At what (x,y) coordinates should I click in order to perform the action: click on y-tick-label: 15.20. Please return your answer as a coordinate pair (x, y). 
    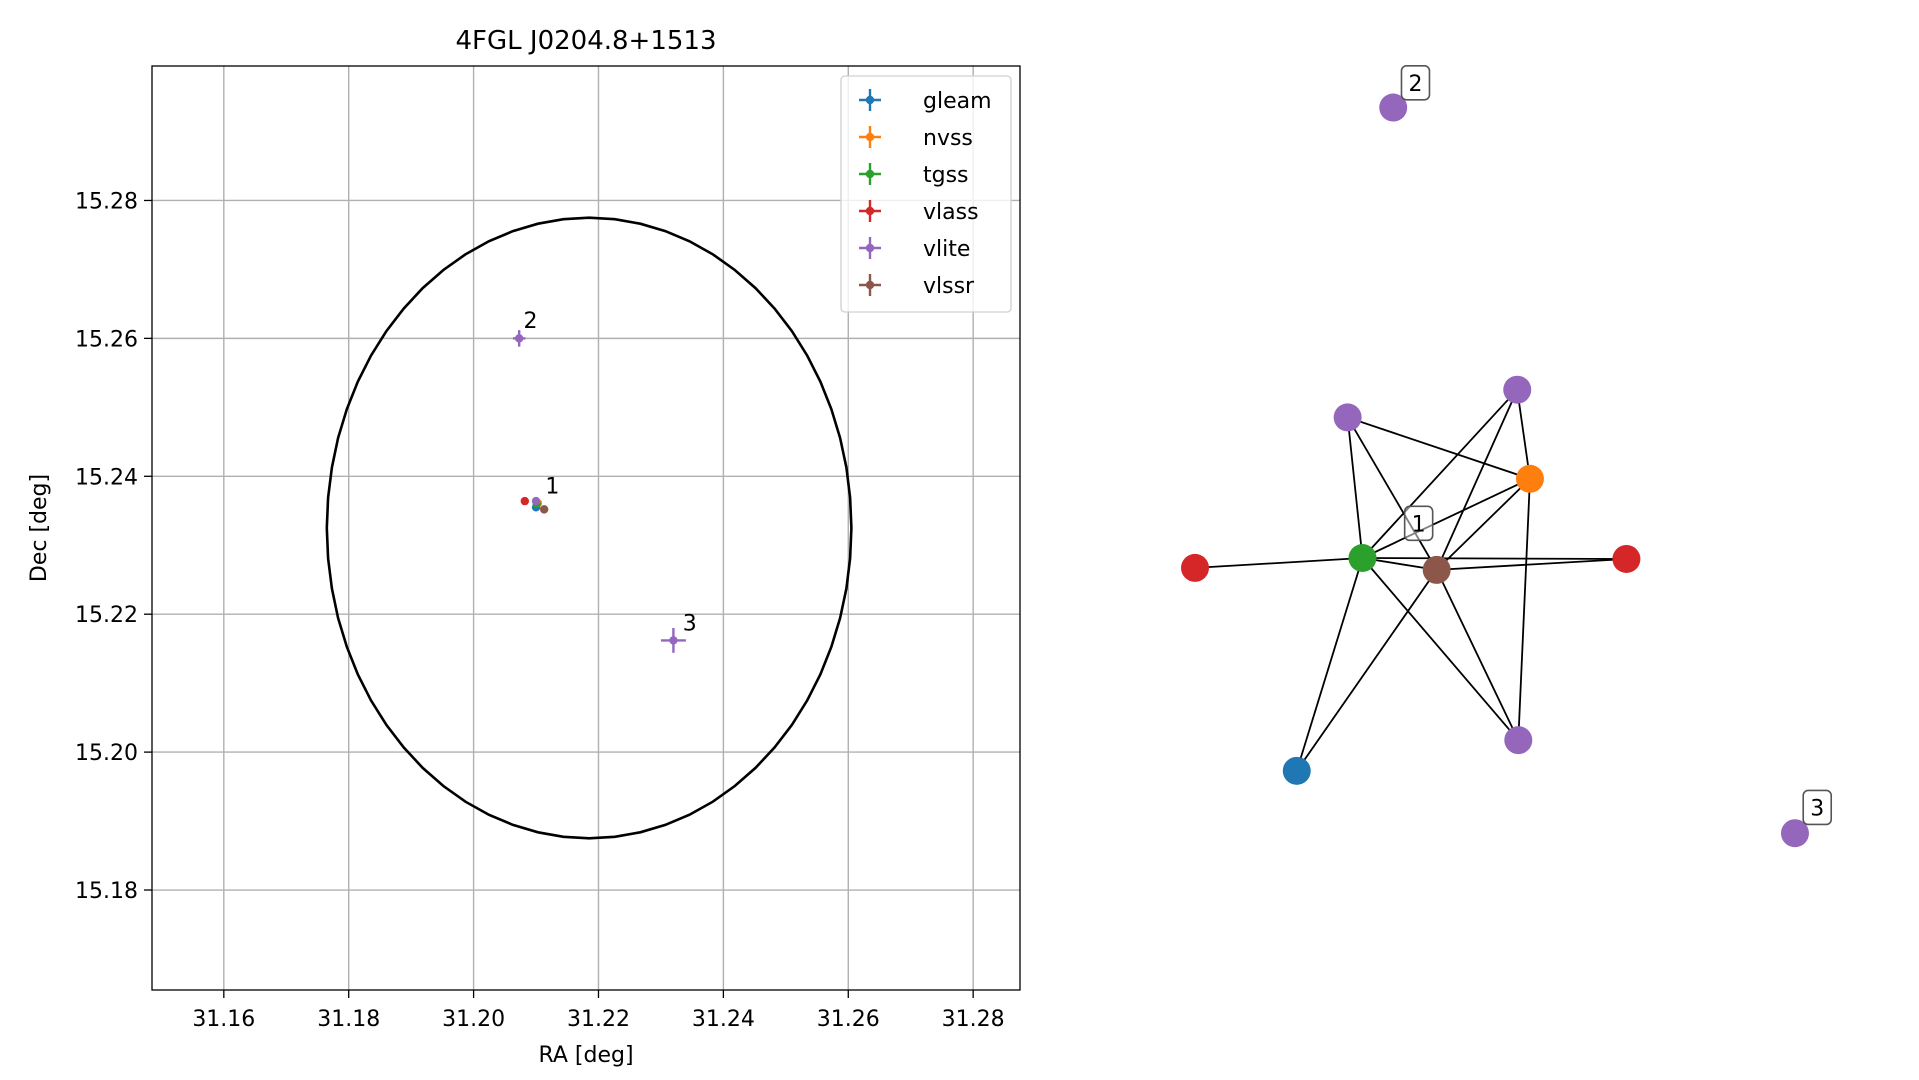
    Looking at the image, I should click on (106, 753).